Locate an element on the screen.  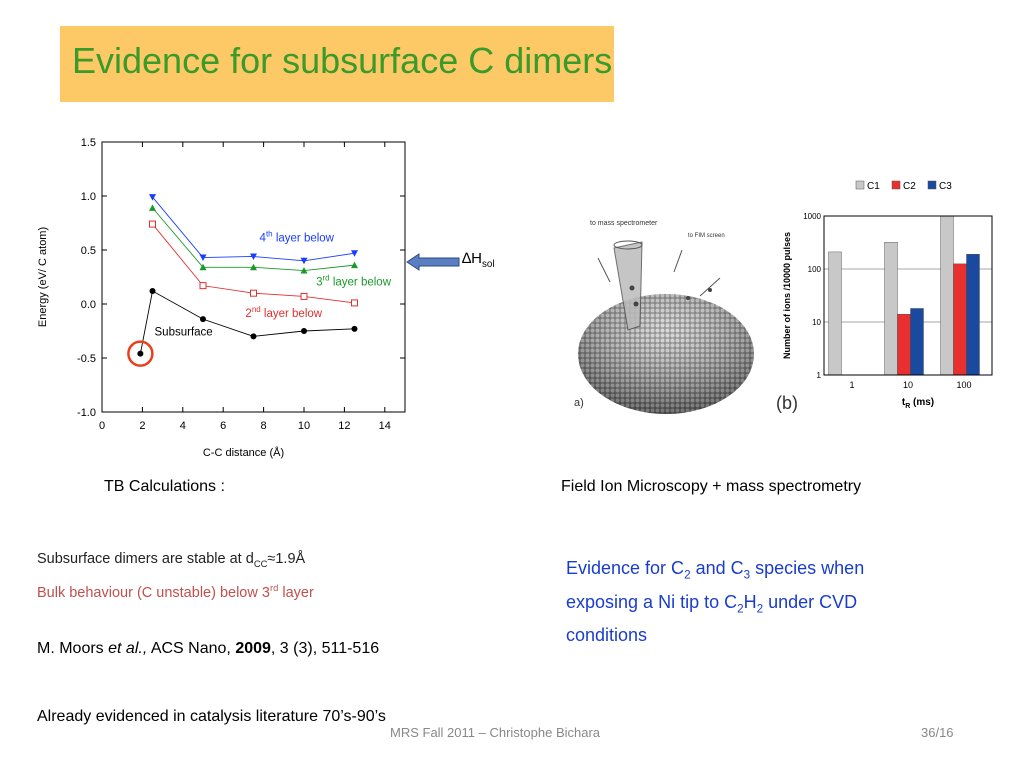
slide-title: Evidence for subsurface C dimers is located at coordinates (342, 60).